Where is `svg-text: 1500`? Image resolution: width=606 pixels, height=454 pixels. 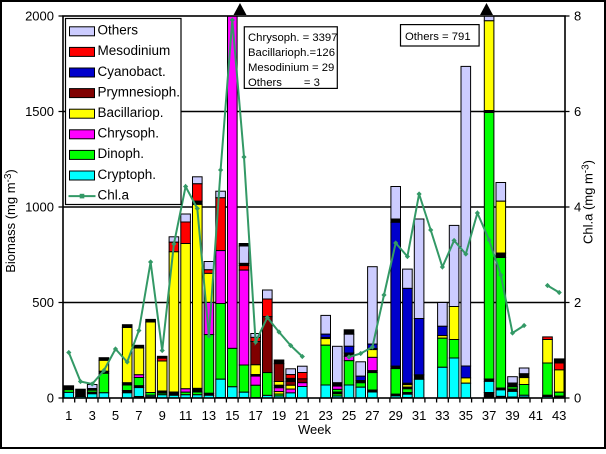
svg-text: 1500 is located at coordinates (39, 111).